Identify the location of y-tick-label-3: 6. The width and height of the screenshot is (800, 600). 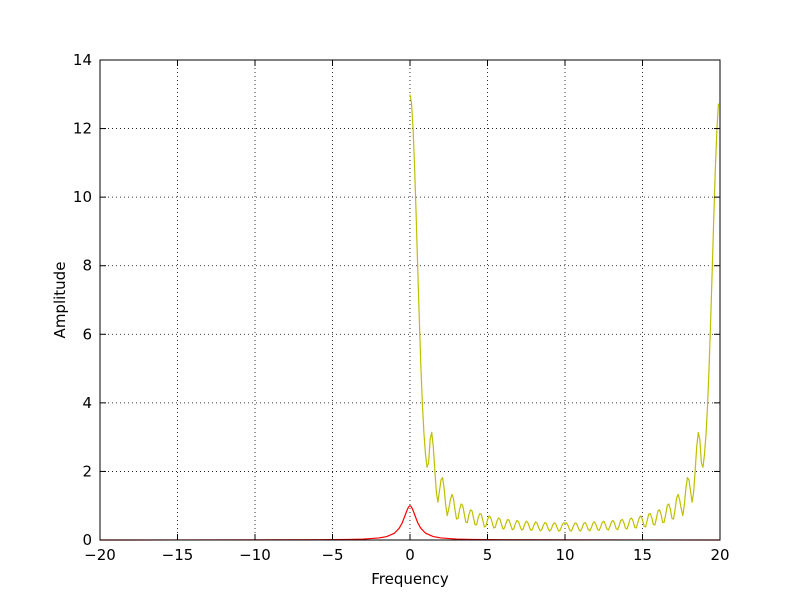
(87, 334).